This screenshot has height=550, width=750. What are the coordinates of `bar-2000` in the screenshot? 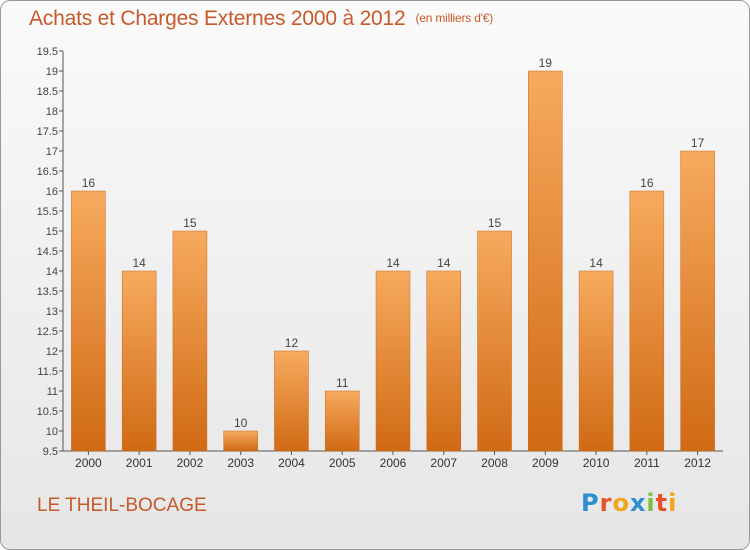 It's located at (88, 321).